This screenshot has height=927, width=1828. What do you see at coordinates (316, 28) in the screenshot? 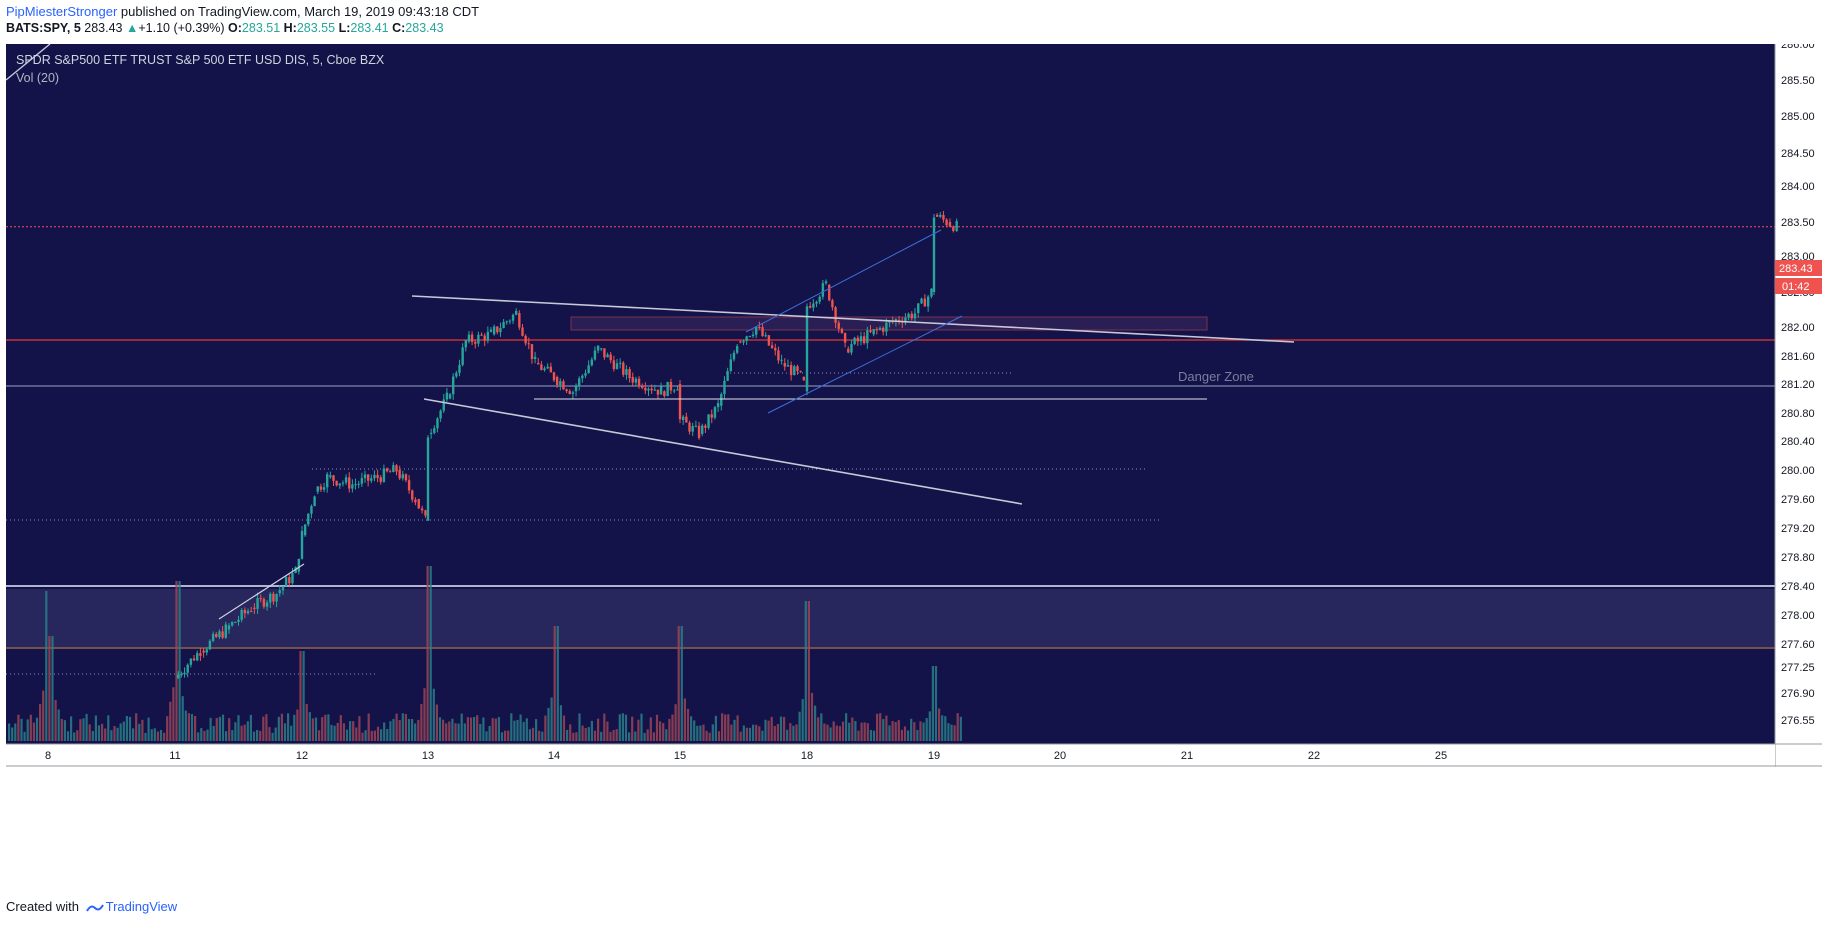
I see `high-value: 283.55` at bounding box center [316, 28].